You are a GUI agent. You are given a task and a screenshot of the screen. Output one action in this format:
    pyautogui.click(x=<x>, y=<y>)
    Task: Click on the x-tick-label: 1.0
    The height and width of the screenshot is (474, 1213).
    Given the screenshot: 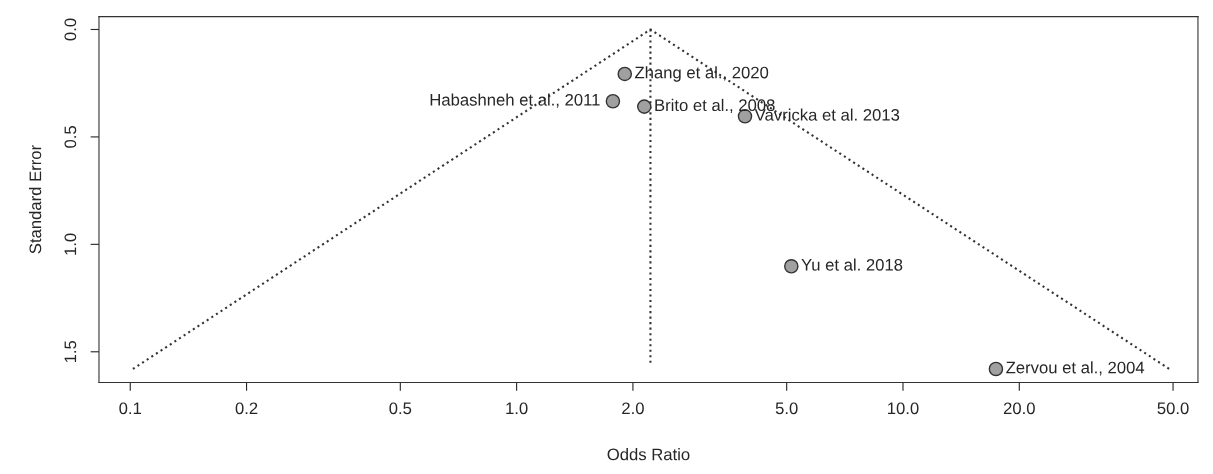 What is the action you would take?
    pyautogui.click(x=517, y=408)
    